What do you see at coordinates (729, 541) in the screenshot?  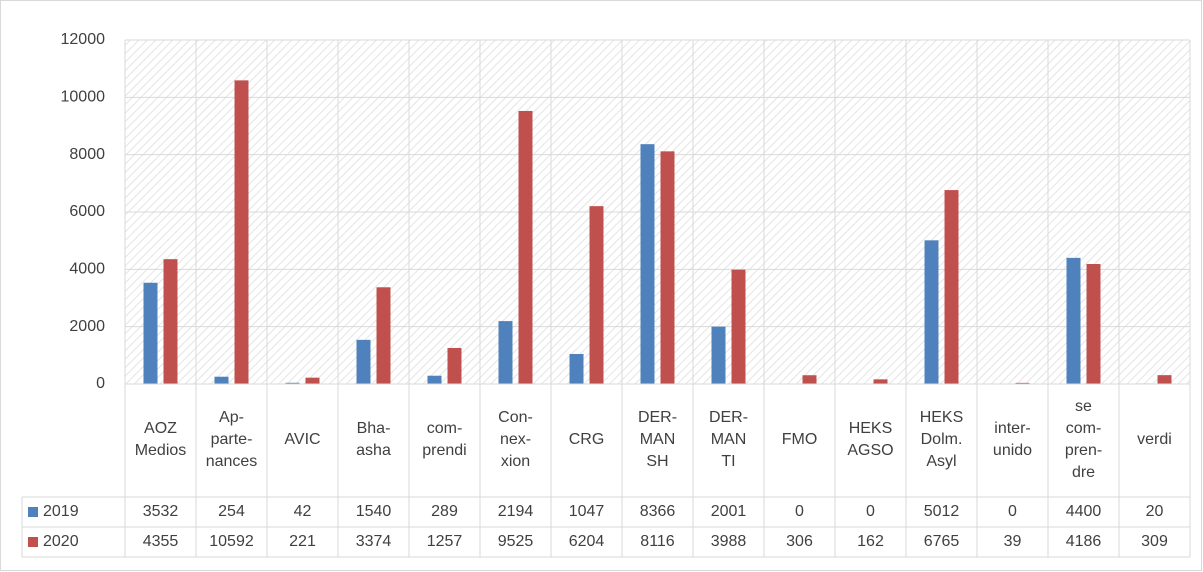 I see `table-value: 3988` at bounding box center [729, 541].